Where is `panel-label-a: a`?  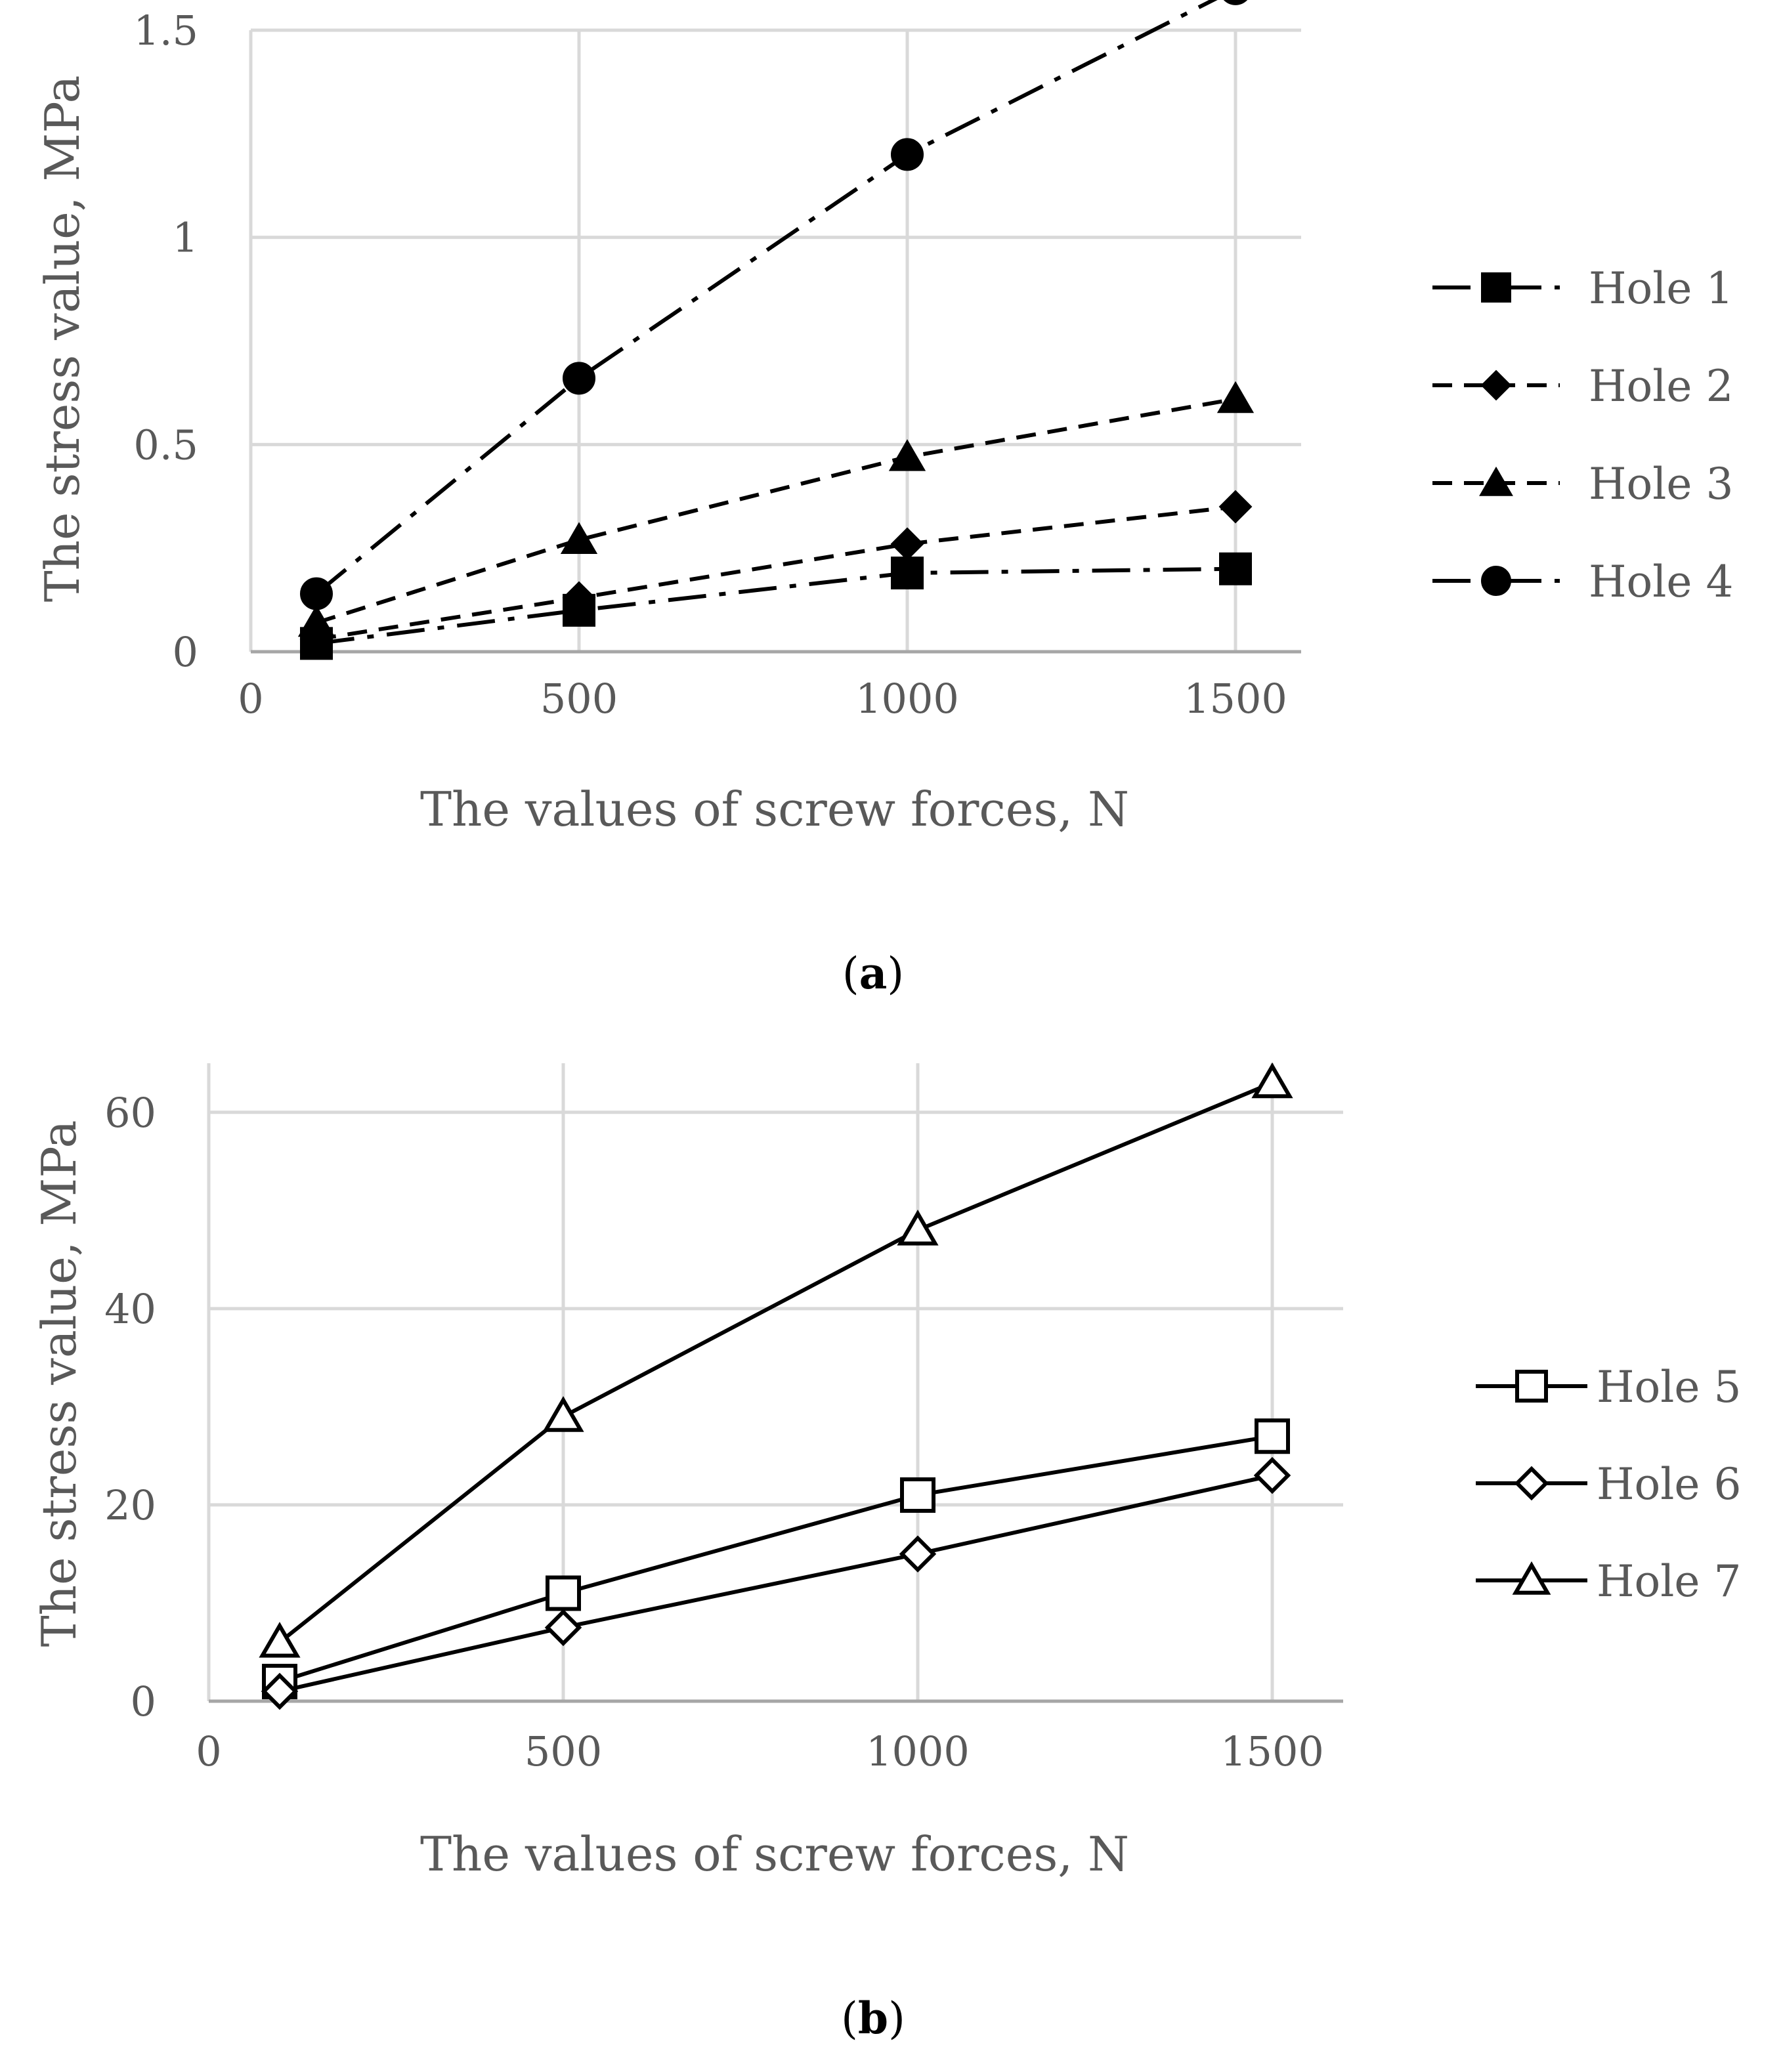
panel-label-a: a is located at coordinates (874, 974).